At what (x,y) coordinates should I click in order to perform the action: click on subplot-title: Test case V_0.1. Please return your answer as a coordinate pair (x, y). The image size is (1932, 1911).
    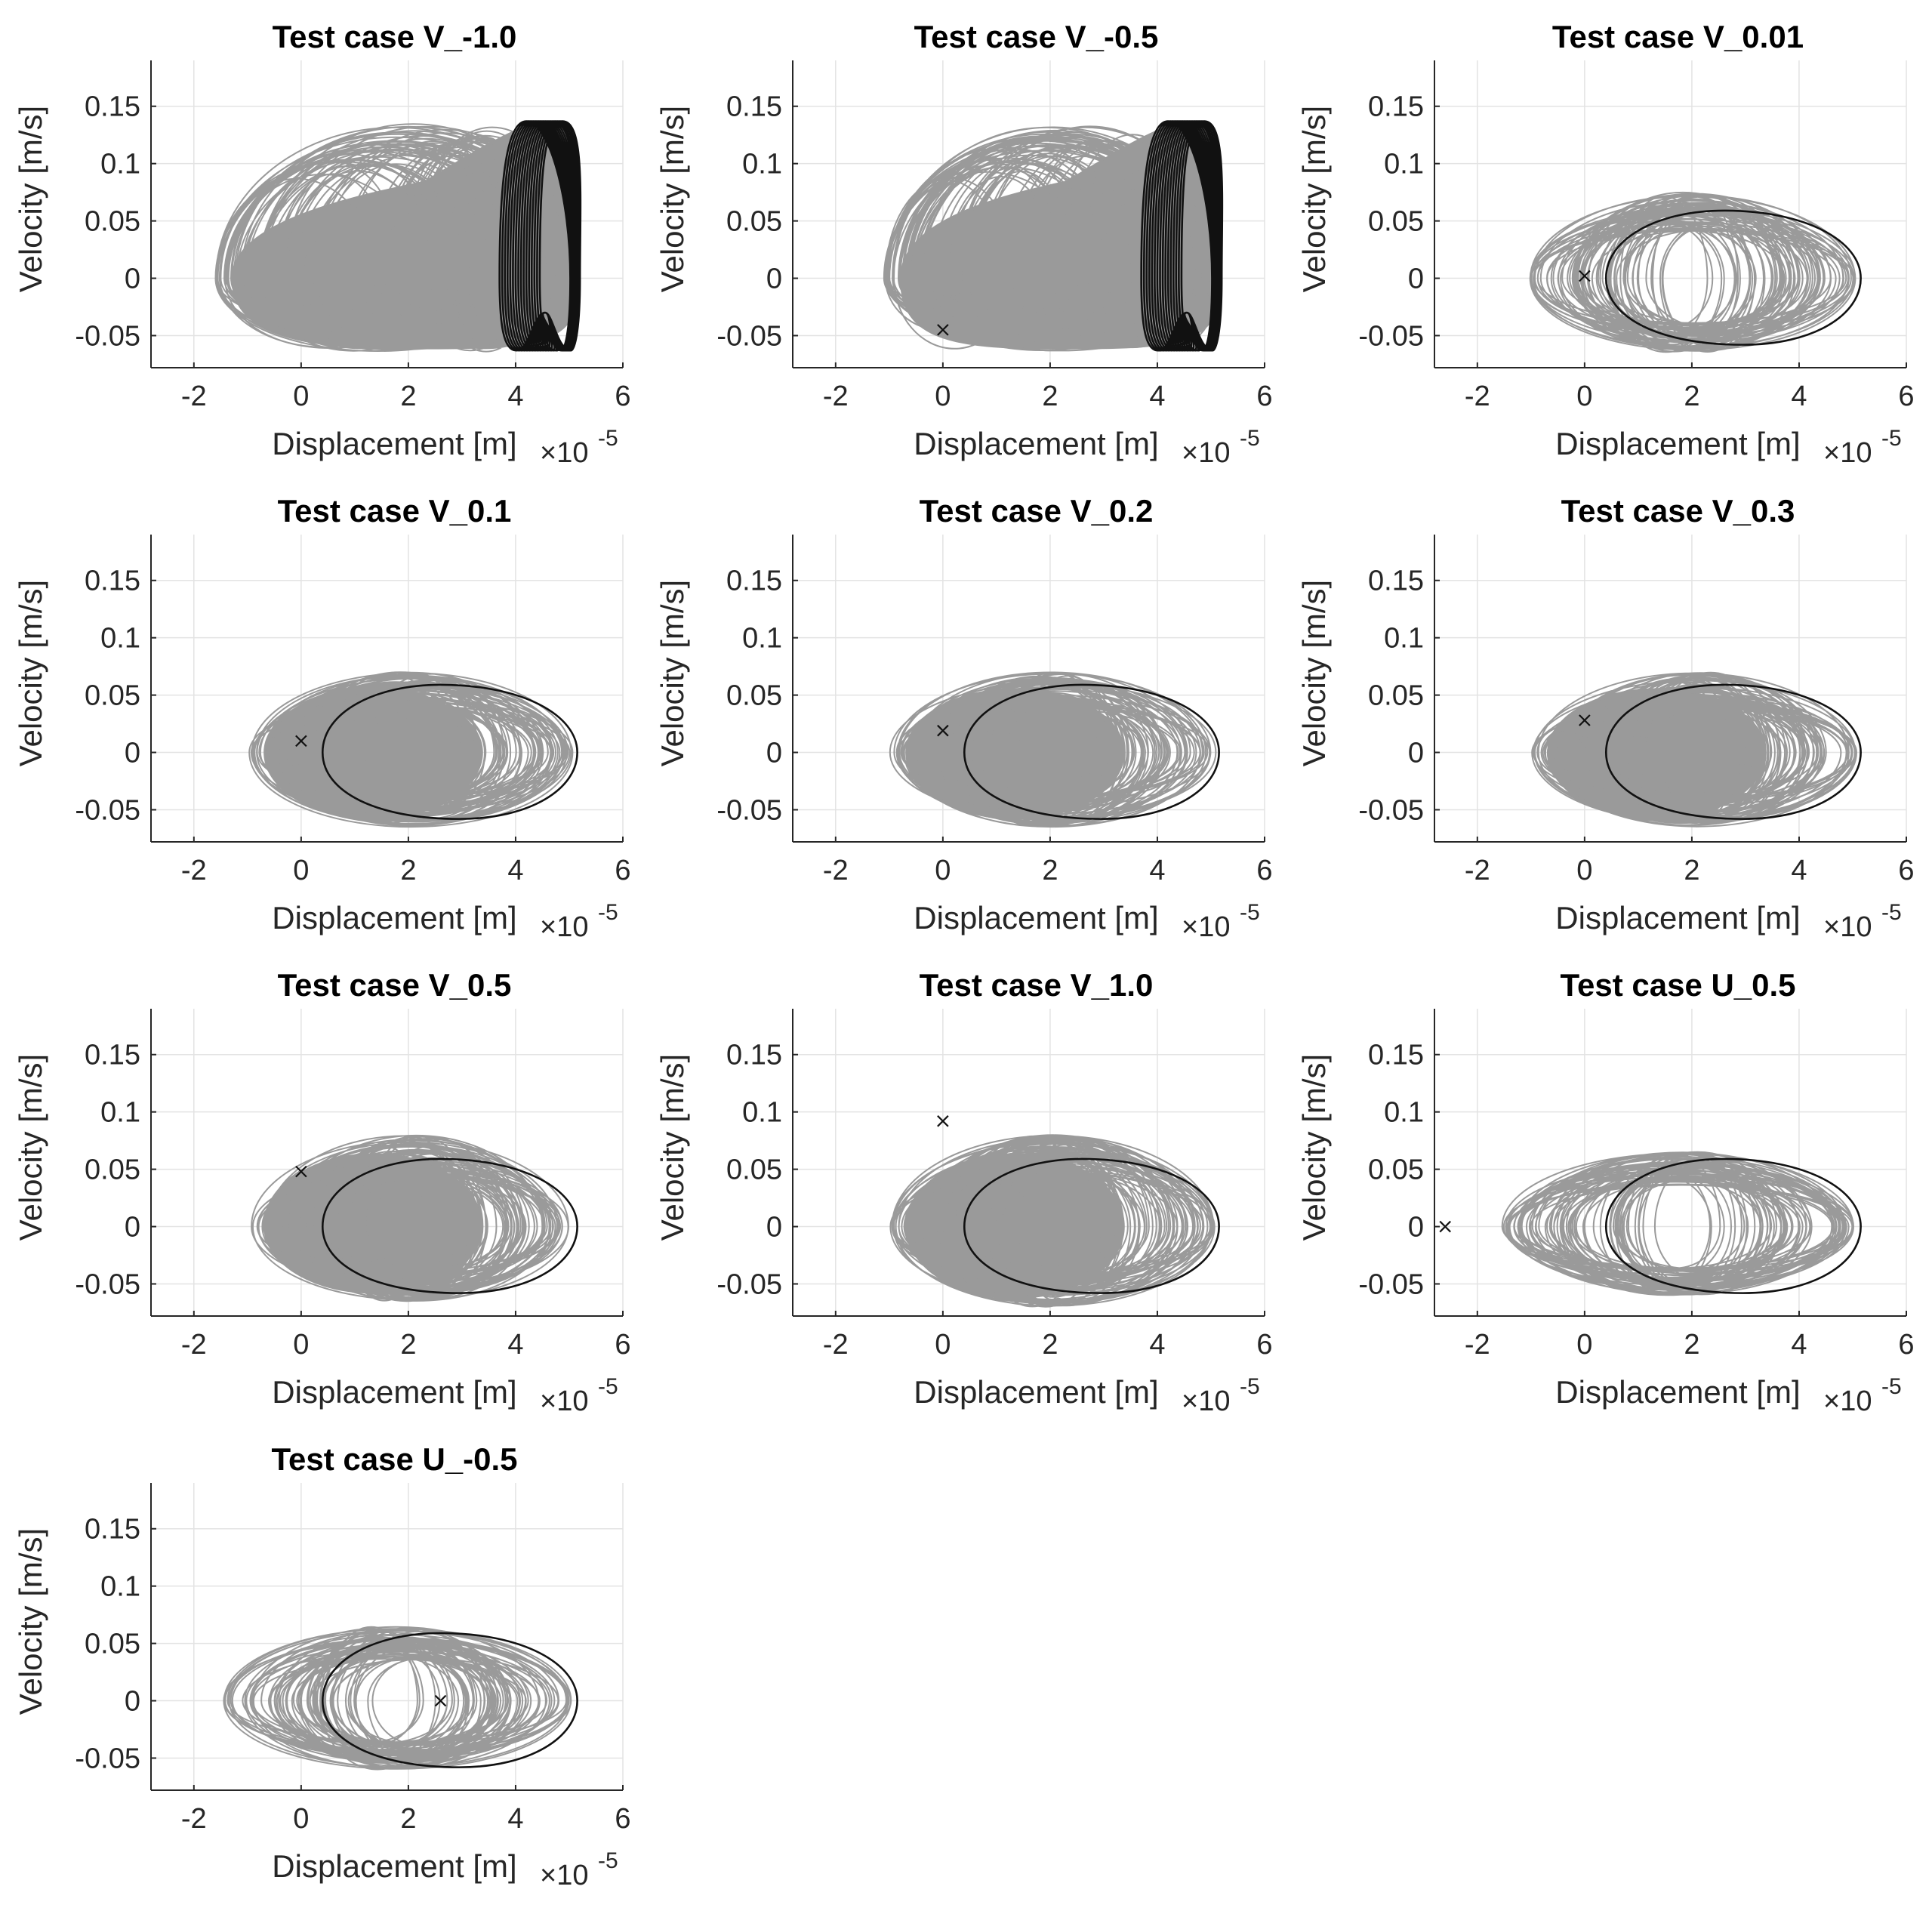
    Looking at the image, I should click on (395, 511).